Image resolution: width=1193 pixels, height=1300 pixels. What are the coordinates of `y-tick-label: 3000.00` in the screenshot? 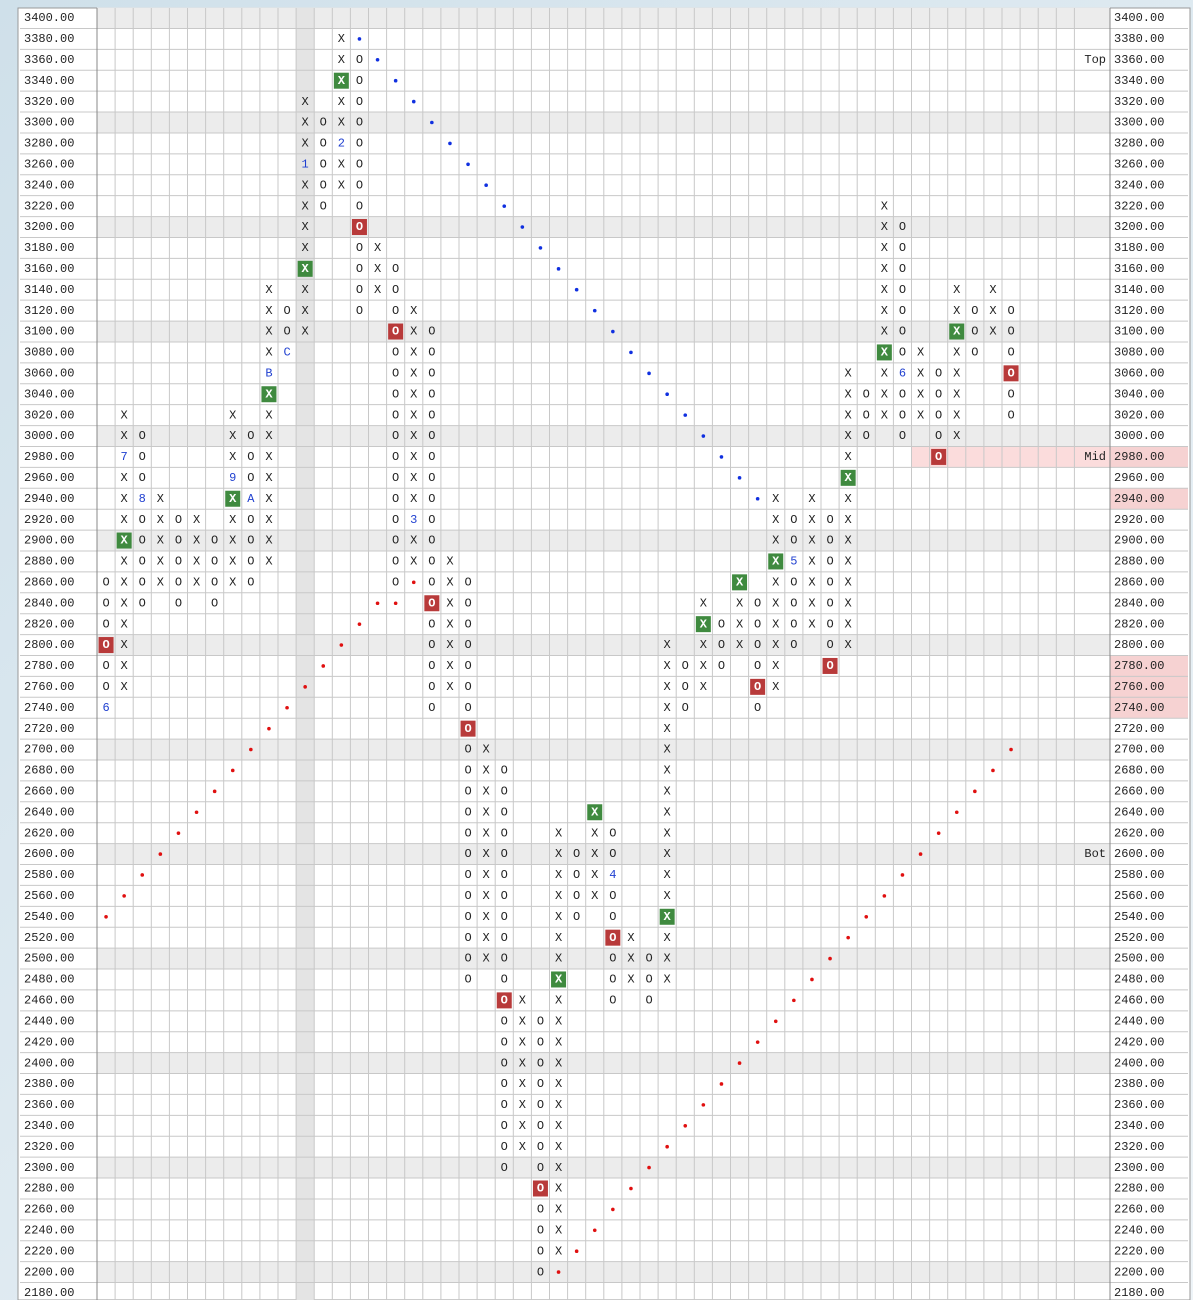 It's located at (49, 436).